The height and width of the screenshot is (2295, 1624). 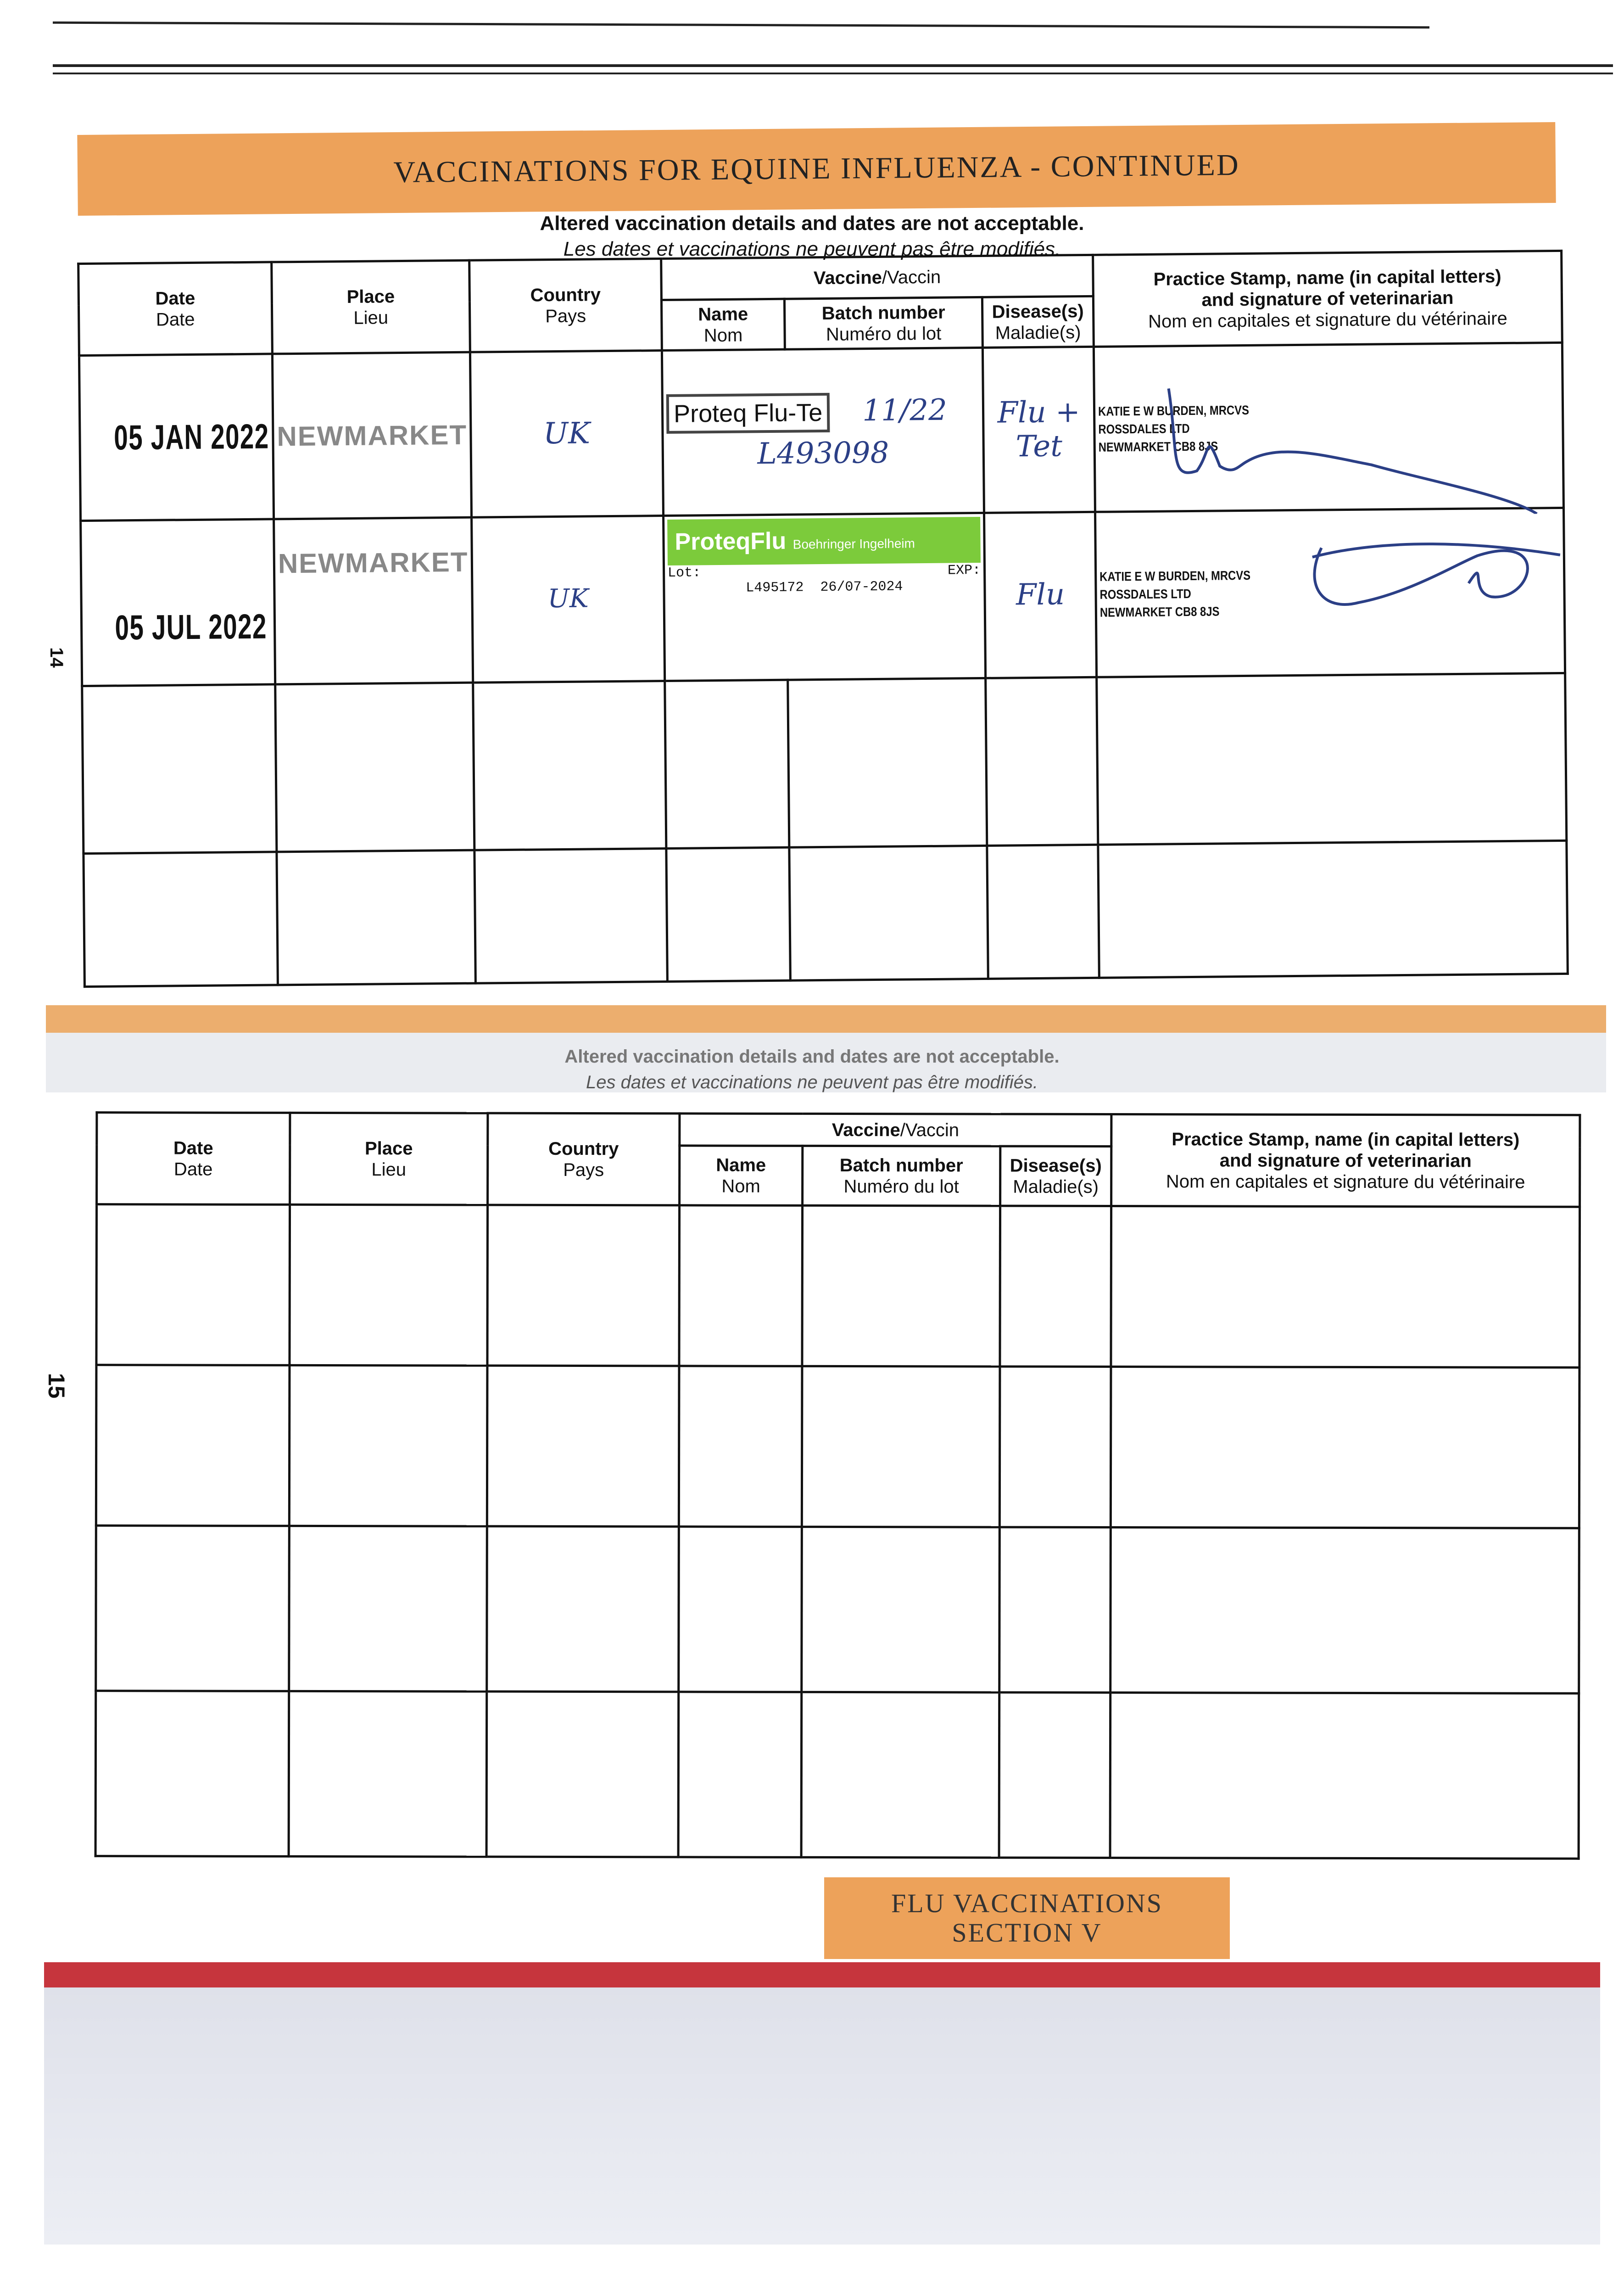 What do you see at coordinates (883, 323) in the screenshot?
I see `col-batch: Batch number Numéro du lot` at bounding box center [883, 323].